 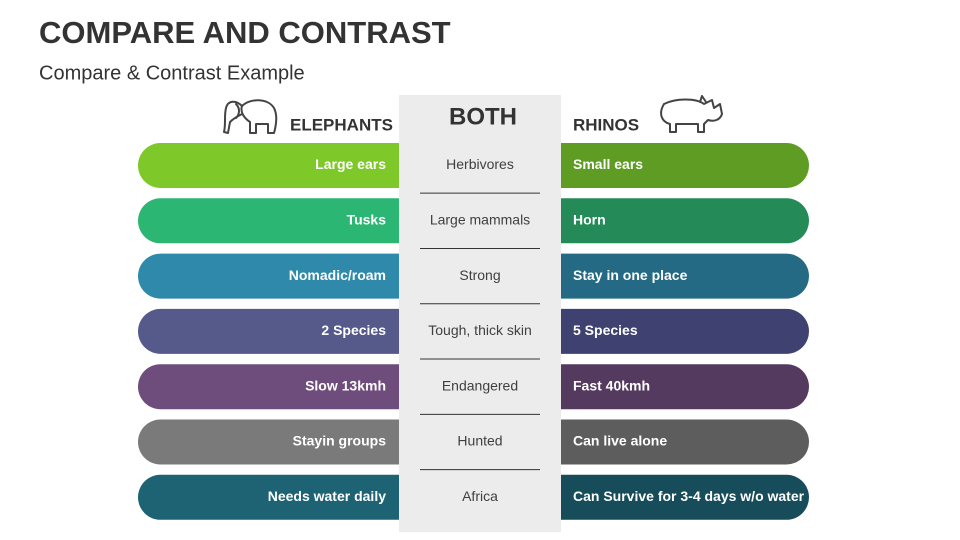 I want to click on shared-trait: Tough, thick skin, so click(x=480, y=330).